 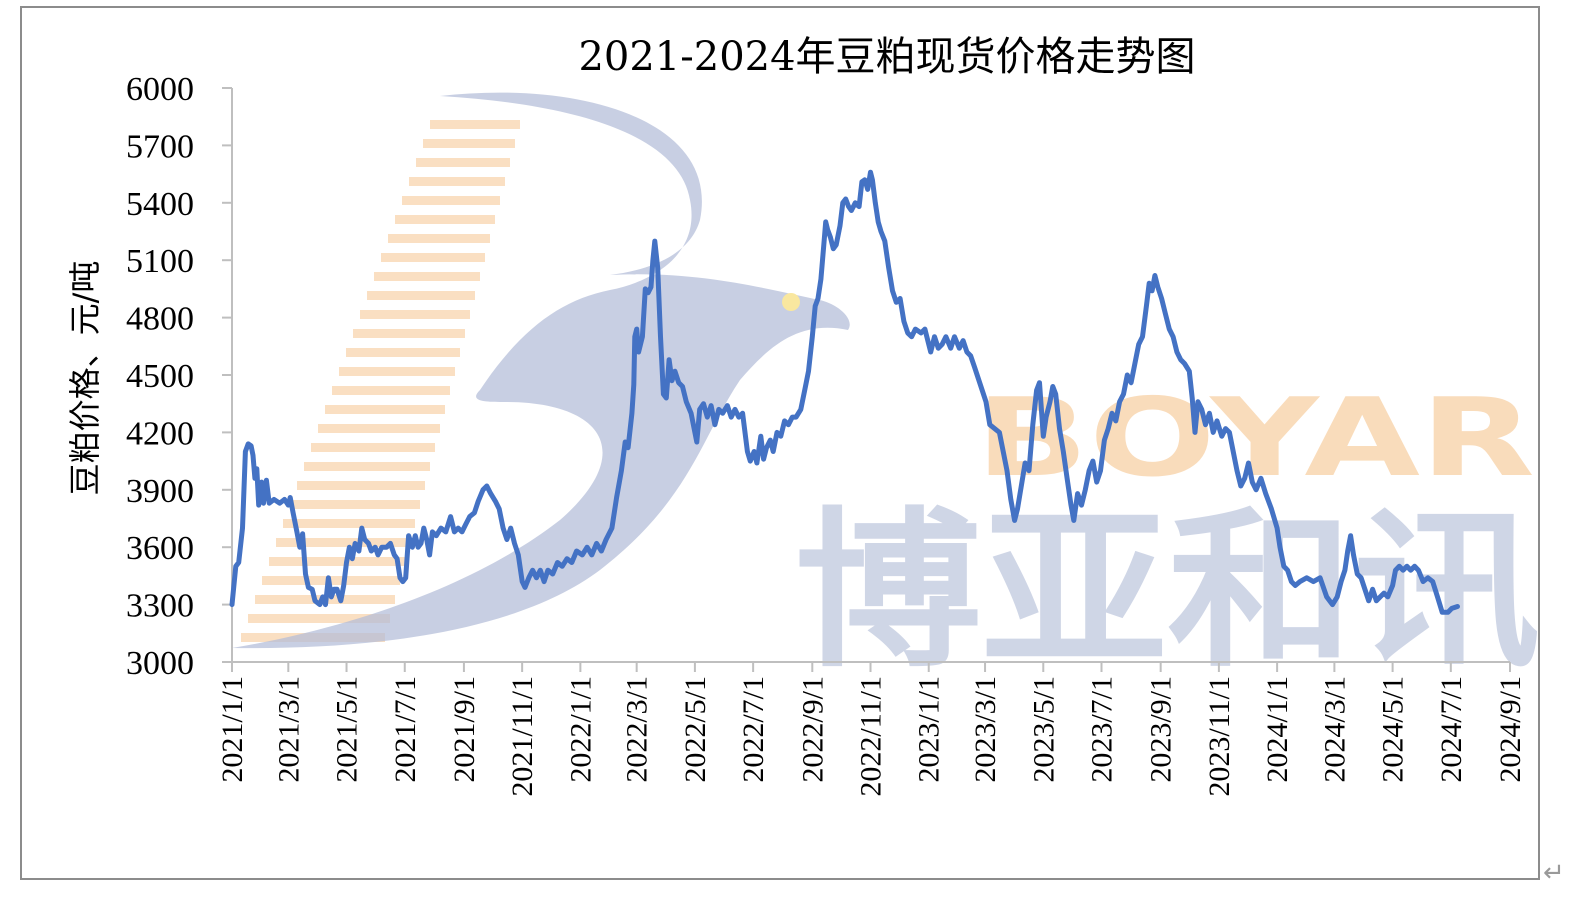 What do you see at coordinates (791, 302) in the screenshot?
I see `watermark-eye` at bounding box center [791, 302].